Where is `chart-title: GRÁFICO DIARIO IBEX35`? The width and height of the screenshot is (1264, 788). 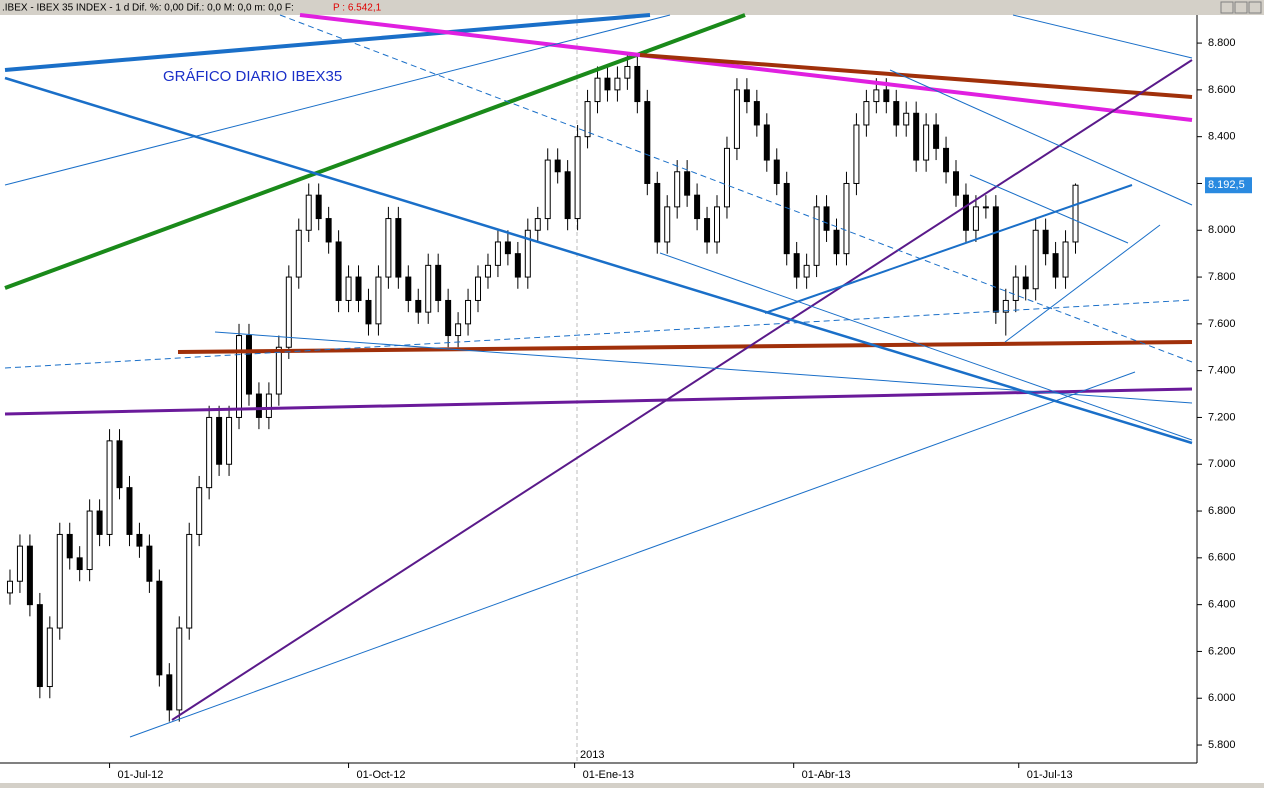 chart-title: GRÁFICO DIARIO IBEX35 is located at coordinates (252, 76).